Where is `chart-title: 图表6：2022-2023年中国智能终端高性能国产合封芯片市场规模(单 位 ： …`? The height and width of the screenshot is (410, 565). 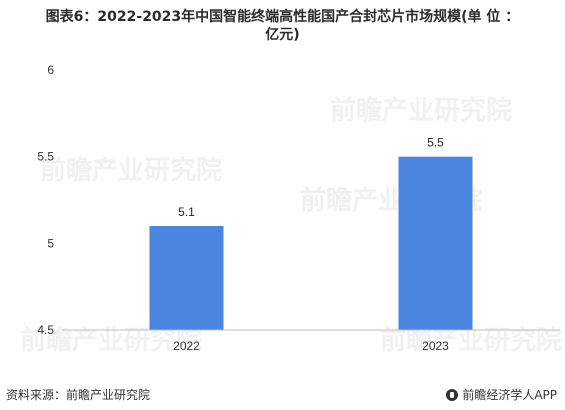
chart-title: 图表6：2022-2023年中国智能终端高性能国产合封芯片市场规模(单 位 ： … is located at coordinates (282, 26).